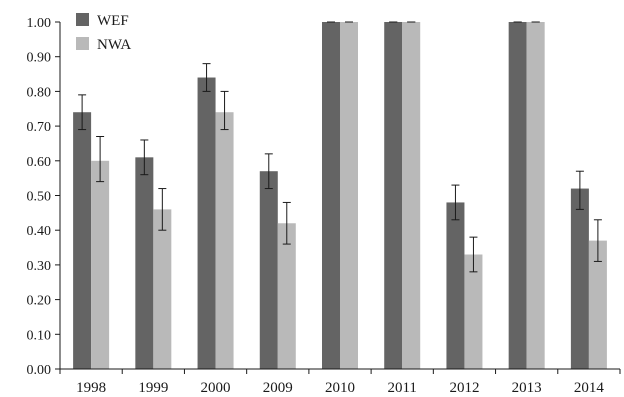 The image size is (624, 397). Describe the element at coordinates (113, 21) in the screenshot. I see `legend-label-wef: WEF` at that location.